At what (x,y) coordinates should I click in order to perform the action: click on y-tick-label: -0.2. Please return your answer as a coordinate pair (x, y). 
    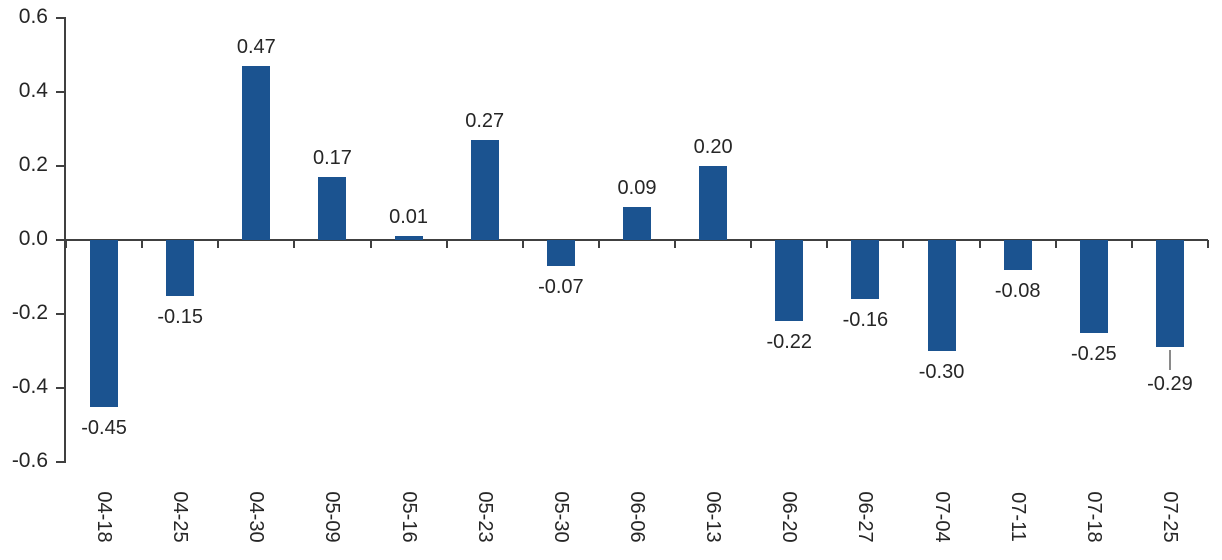
    Looking at the image, I should click on (29, 312).